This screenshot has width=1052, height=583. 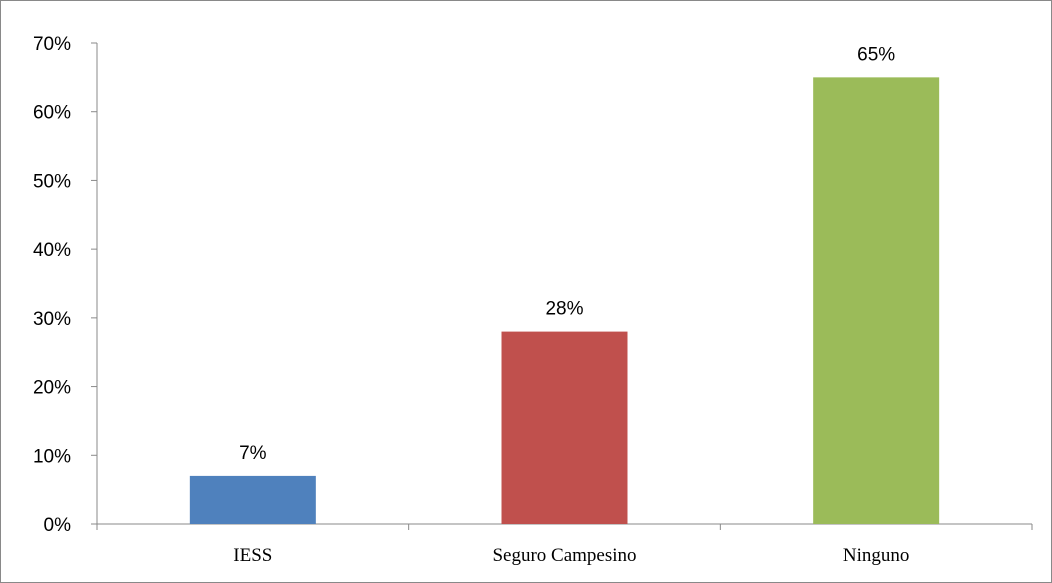 What do you see at coordinates (252, 555) in the screenshot?
I see `x-category-label: IESS` at bounding box center [252, 555].